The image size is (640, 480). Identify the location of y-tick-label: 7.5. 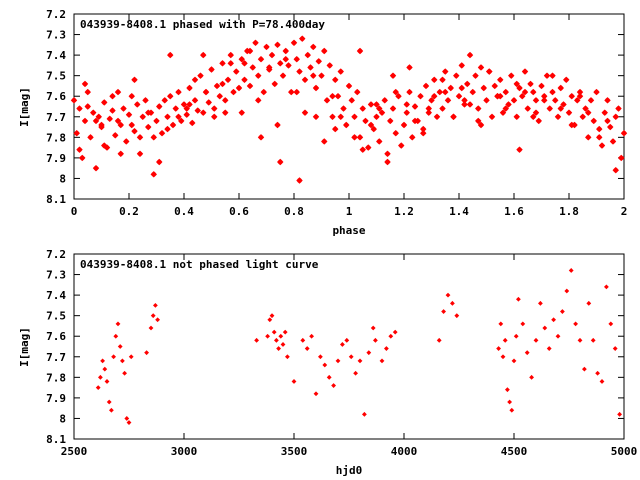
(56, 316).